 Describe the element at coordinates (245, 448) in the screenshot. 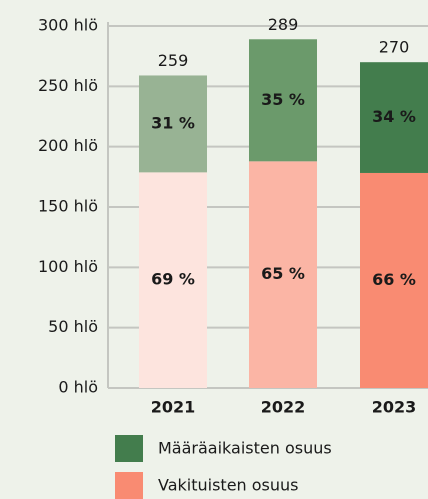

I see `legend-label: Määräaikaisten osuus` at that location.